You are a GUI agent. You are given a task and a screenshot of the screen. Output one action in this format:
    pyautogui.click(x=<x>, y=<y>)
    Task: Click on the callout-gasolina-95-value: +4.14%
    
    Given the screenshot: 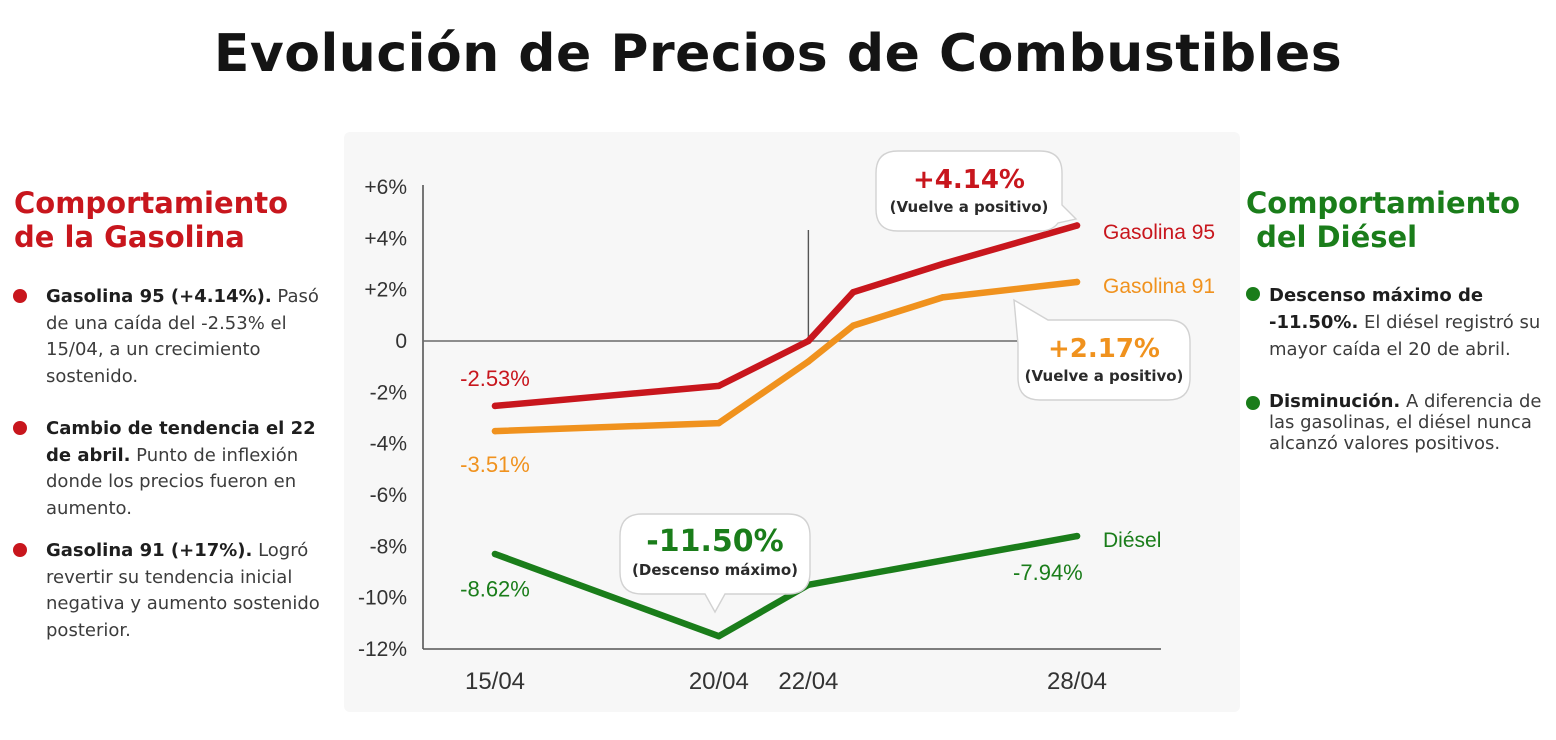 What is the action you would take?
    pyautogui.click(x=969, y=180)
    